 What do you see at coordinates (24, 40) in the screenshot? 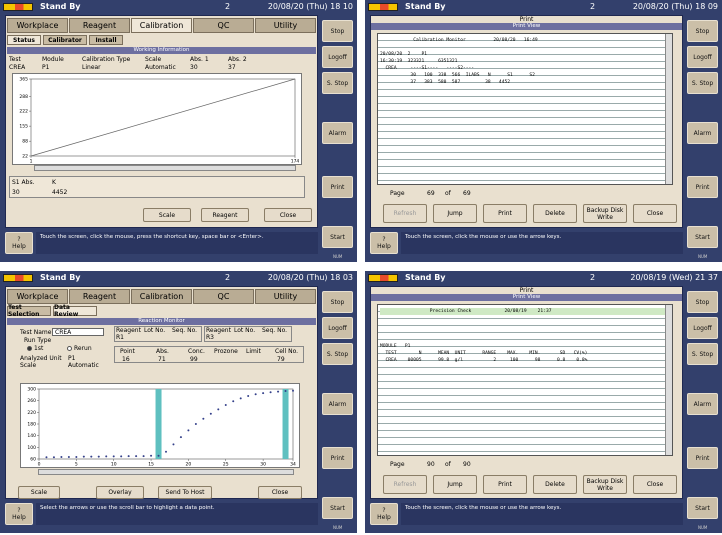
I see `subtab: Status` at bounding box center [24, 40].